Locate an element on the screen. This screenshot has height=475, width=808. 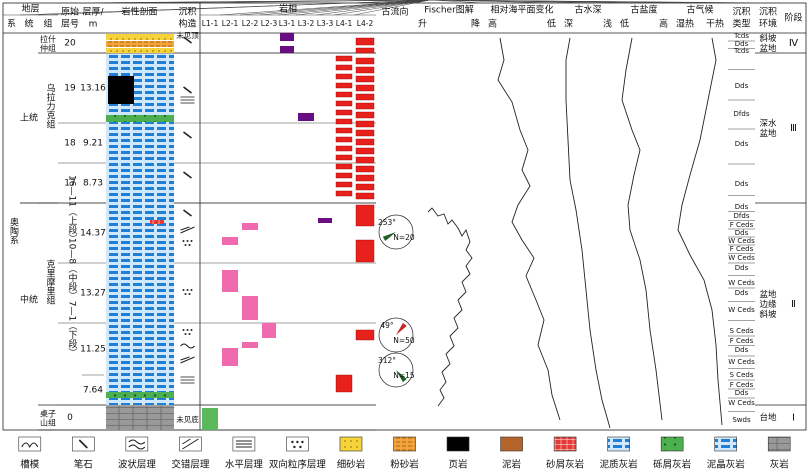
formation: 桌子山组 is located at coordinates (48, 417).